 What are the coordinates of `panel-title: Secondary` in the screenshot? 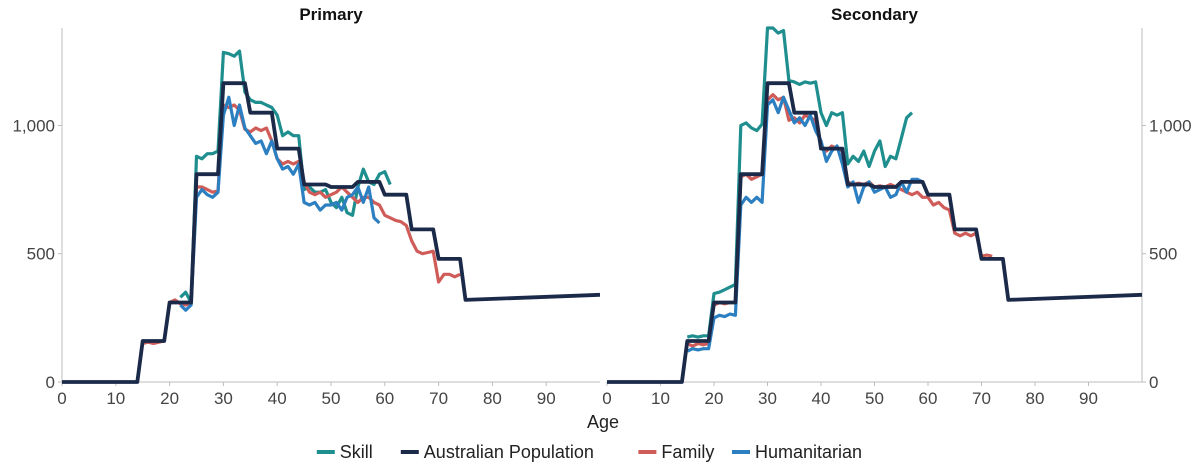 It's located at (874, 14).